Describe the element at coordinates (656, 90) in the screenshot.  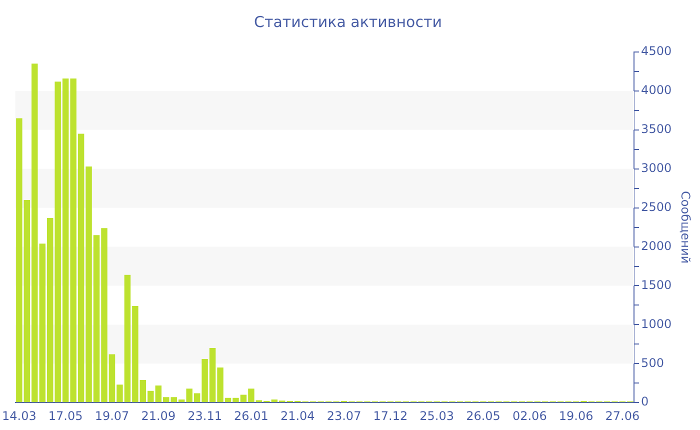
I see `y-tick-label: 4000` at that location.